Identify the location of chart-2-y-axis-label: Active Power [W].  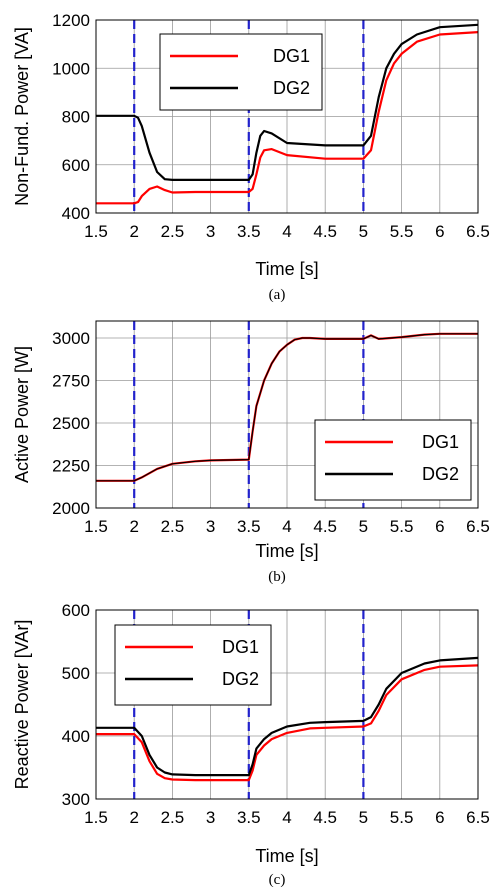
(22, 414).